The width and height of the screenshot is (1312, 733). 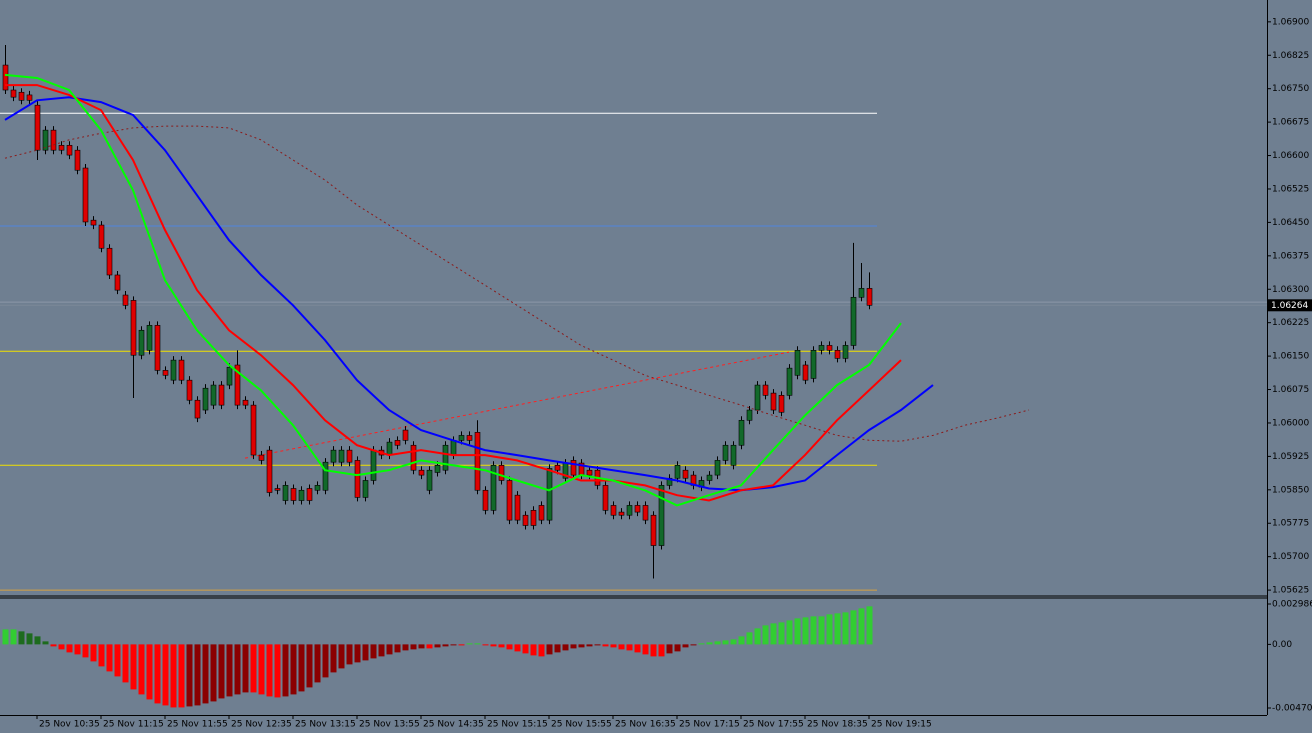 What do you see at coordinates (69, 725) in the screenshot?
I see `x-tick-label: 25 Nov 10:35` at bounding box center [69, 725].